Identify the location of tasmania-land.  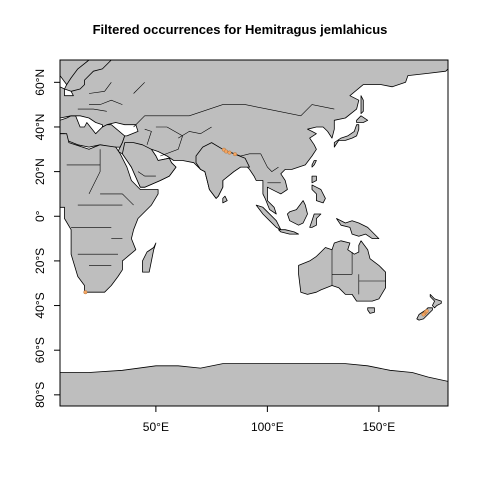
(371, 310).